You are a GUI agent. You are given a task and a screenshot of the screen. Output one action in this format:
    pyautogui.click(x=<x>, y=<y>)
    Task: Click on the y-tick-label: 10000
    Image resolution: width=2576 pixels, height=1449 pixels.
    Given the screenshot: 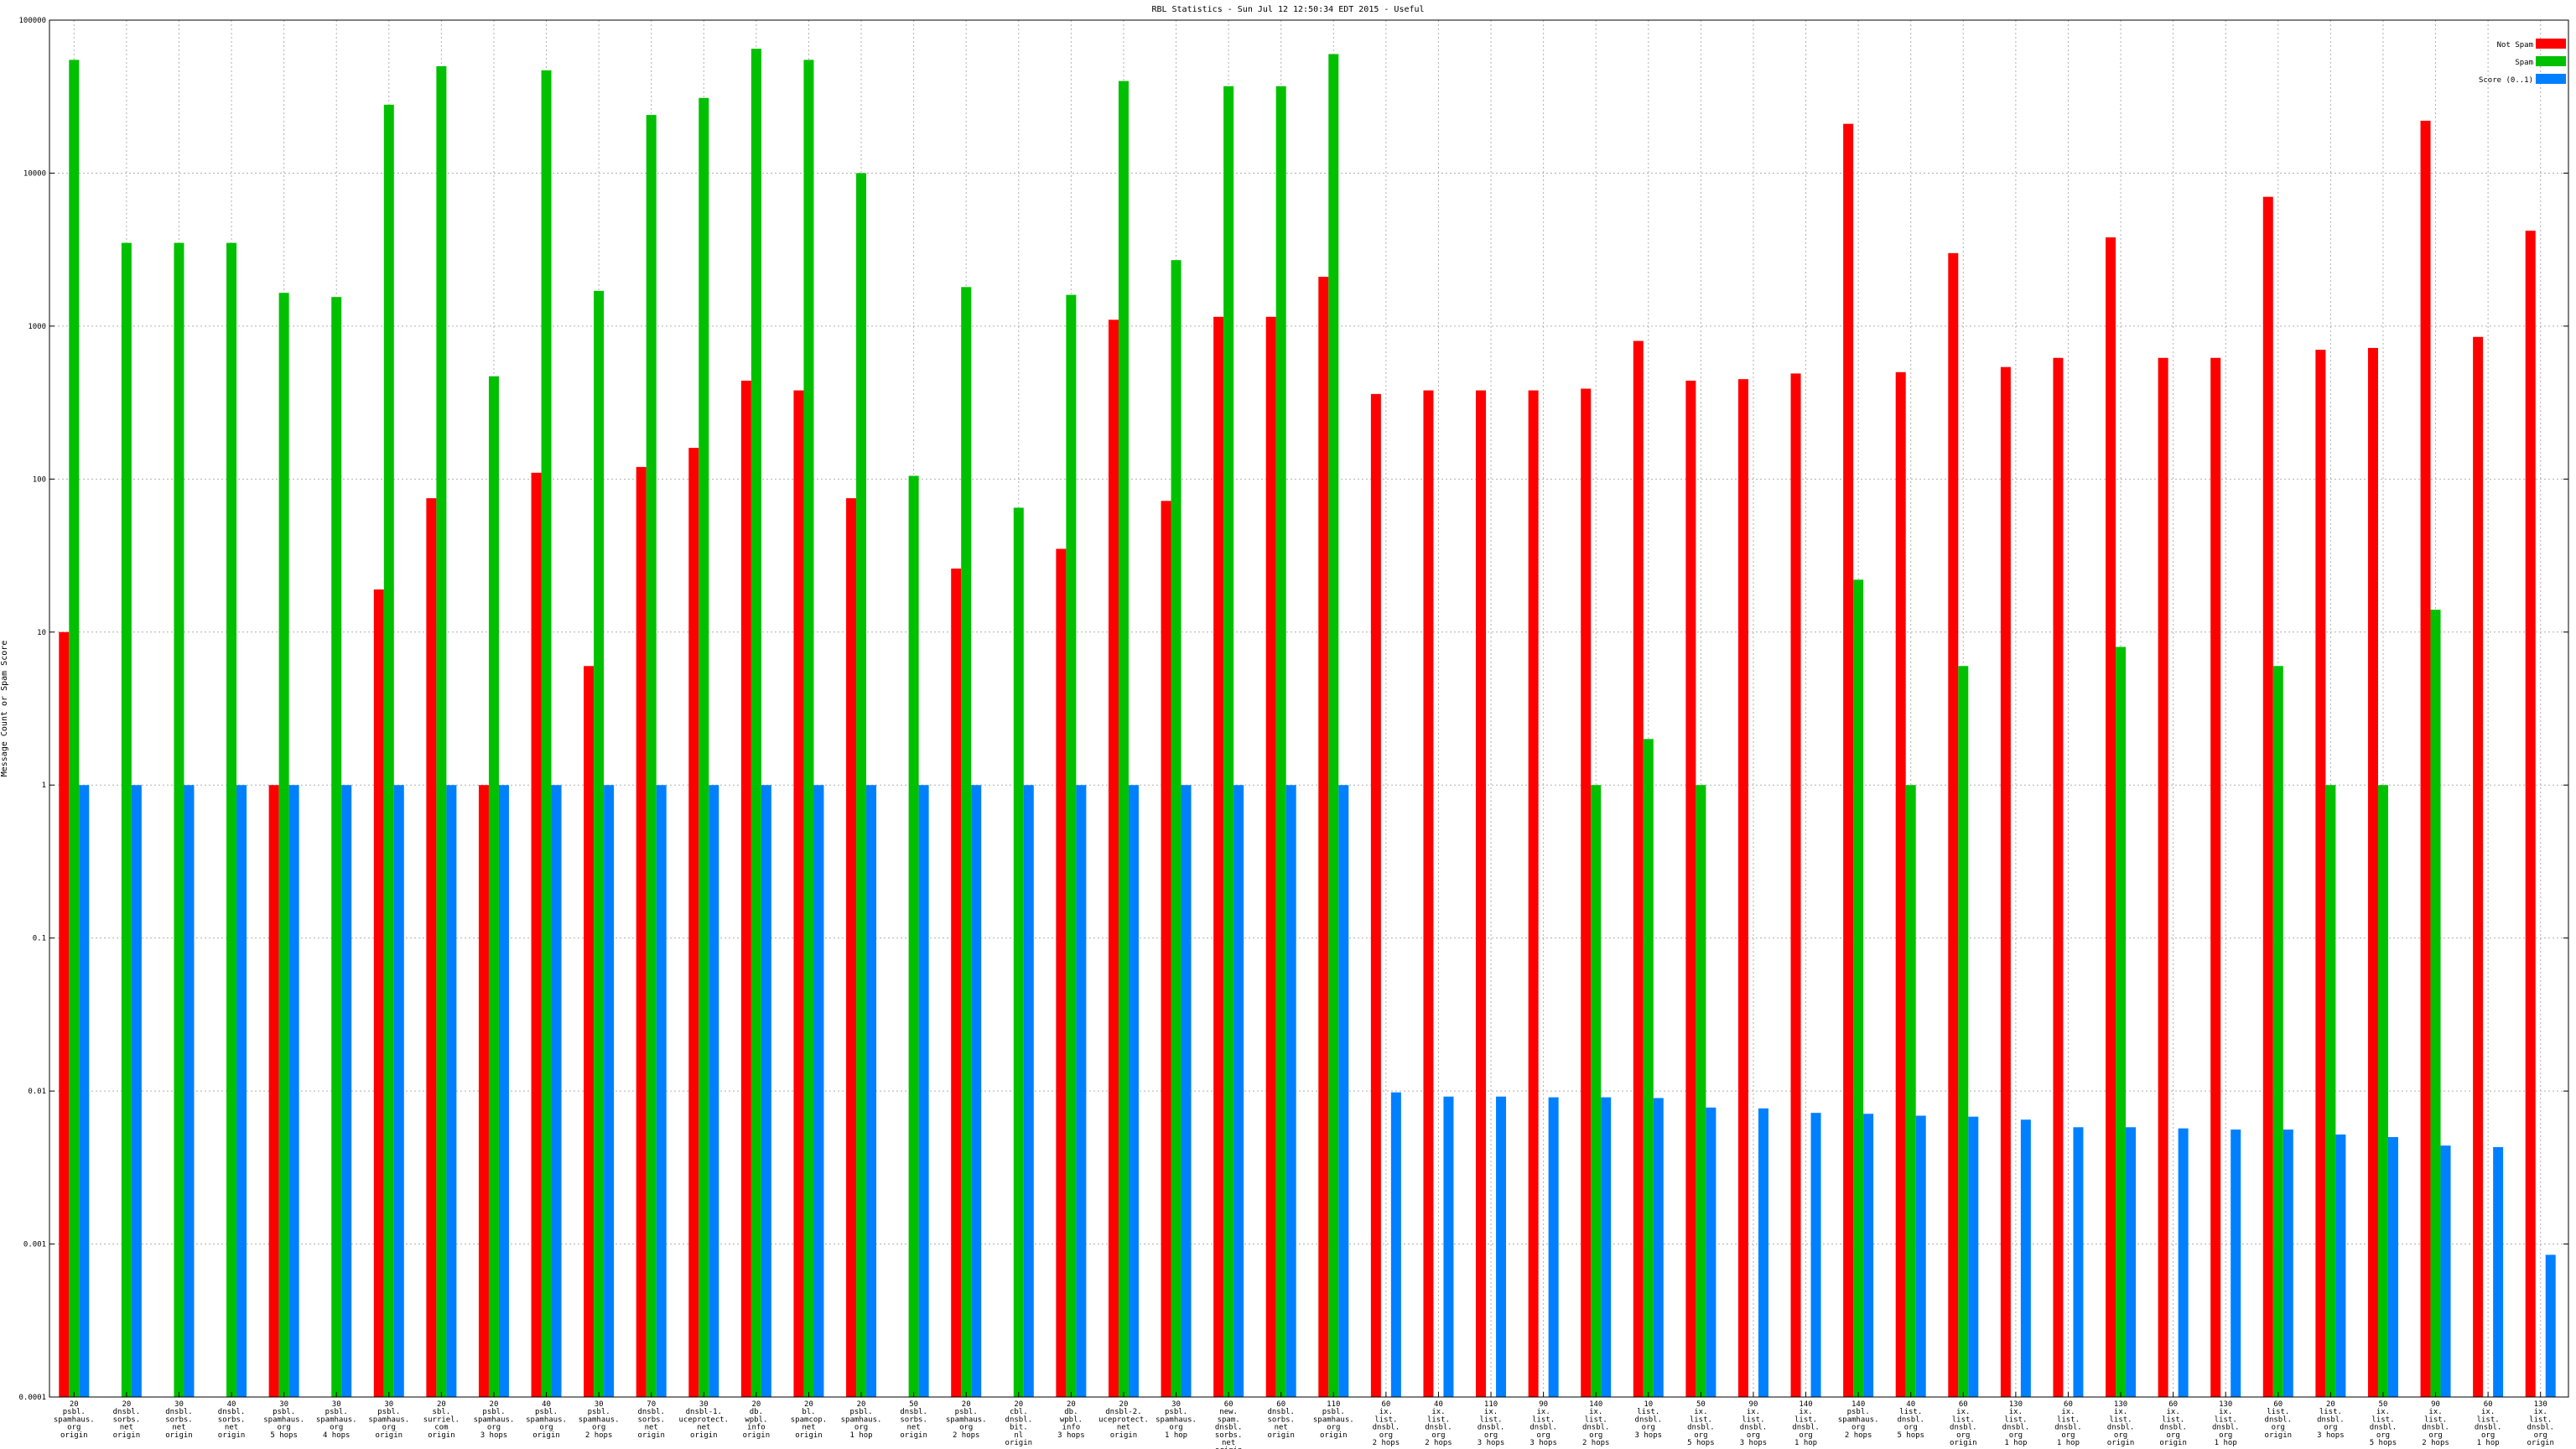 What is the action you would take?
    pyautogui.click(x=34, y=173)
    